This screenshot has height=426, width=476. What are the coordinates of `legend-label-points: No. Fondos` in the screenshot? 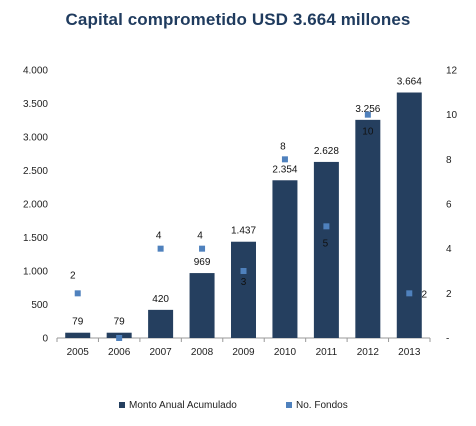 It's located at (322, 405).